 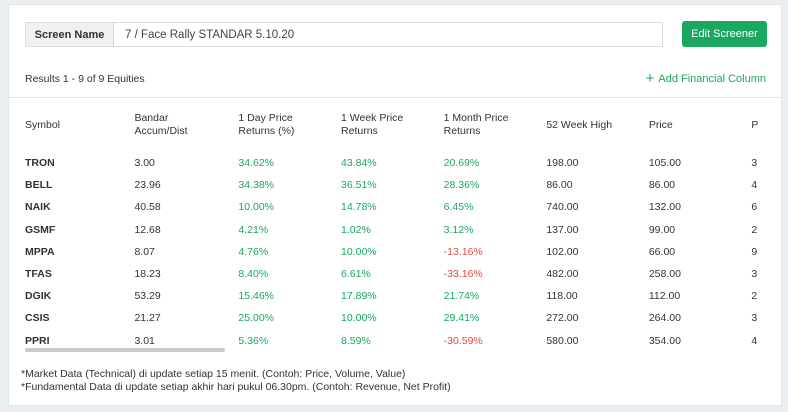 What do you see at coordinates (40, 251) in the screenshot?
I see `cell-symbol: MPPA` at bounding box center [40, 251].